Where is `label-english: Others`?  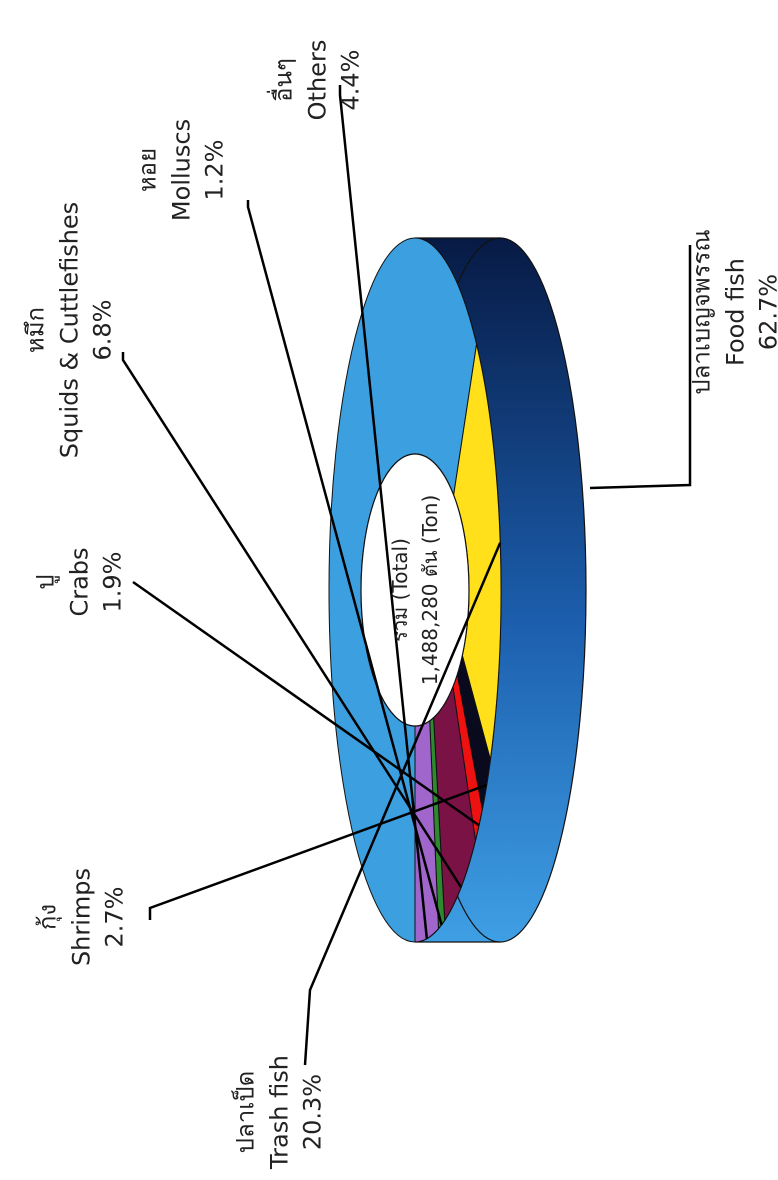 label-english: Others is located at coordinates (317, 80).